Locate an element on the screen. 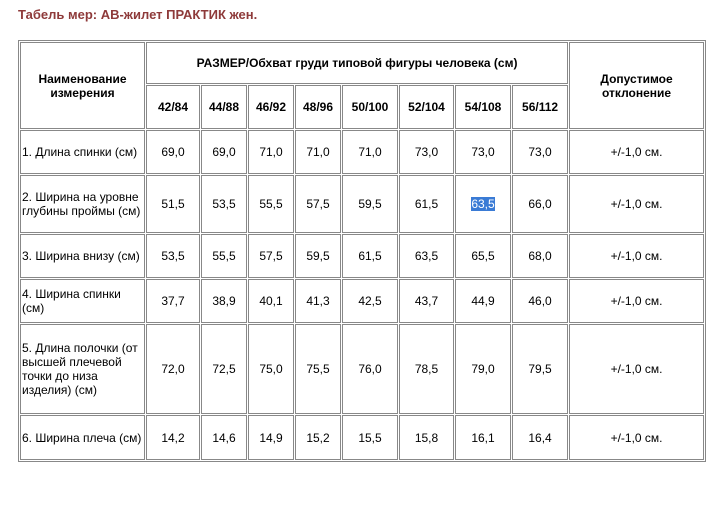  cell-text: 72,5 is located at coordinates (224, 369).